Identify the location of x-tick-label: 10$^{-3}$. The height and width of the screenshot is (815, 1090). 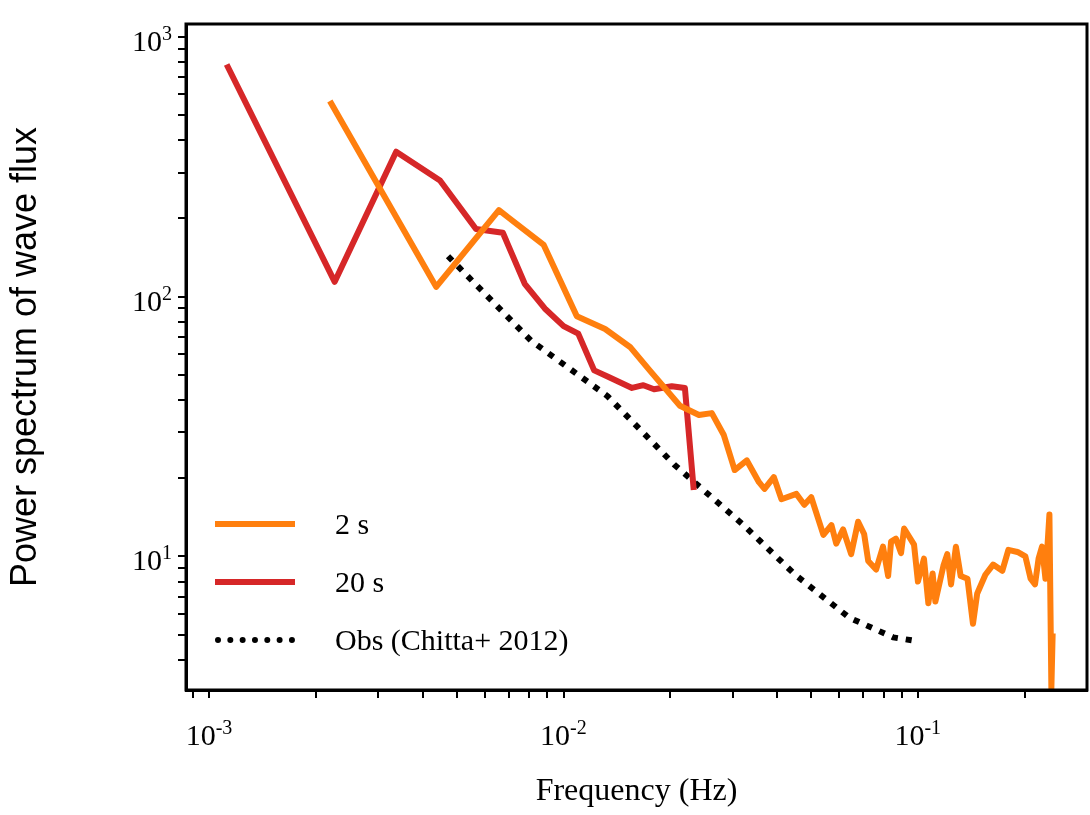
(209, 733).